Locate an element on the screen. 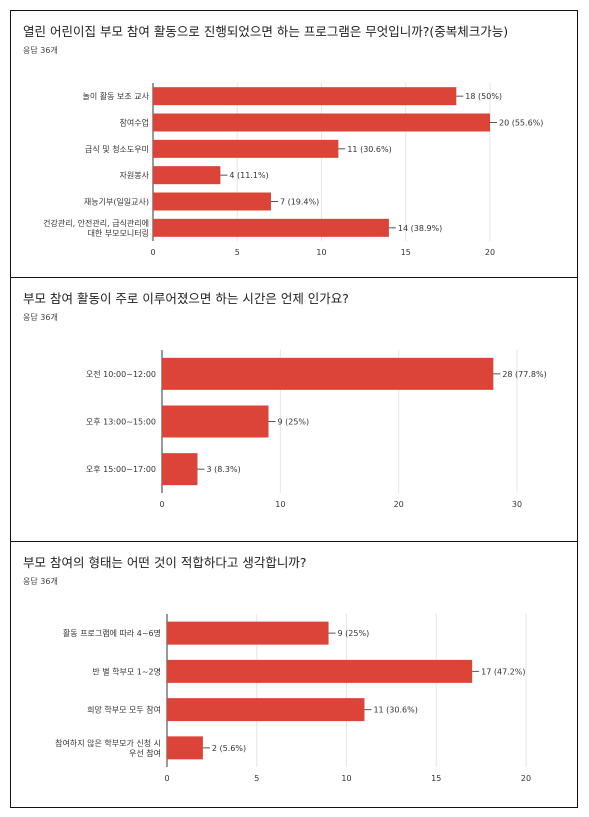 The height and width of the screenshot is (817, 589). x-tick-label: 30 is located at coordinates (517, 504).